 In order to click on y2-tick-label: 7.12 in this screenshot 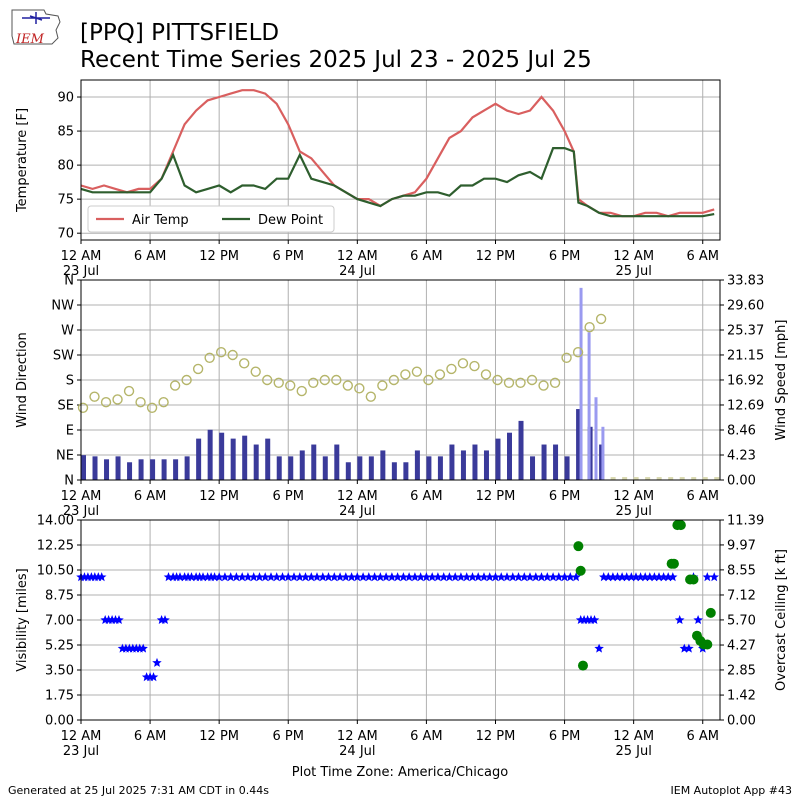, I will do `click(741, 595)`.